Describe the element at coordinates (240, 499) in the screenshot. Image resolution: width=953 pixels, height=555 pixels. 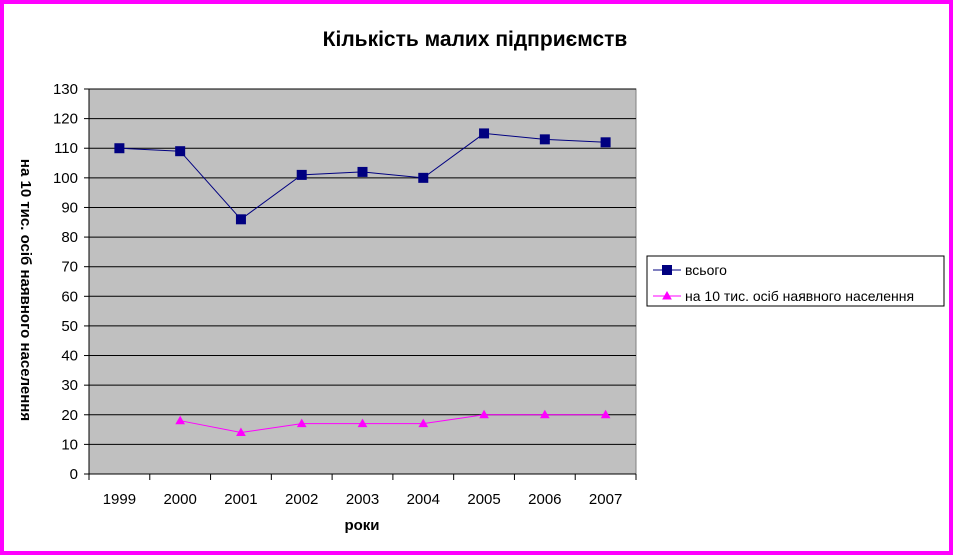
I see `x-tick-label: 2001` at that location.